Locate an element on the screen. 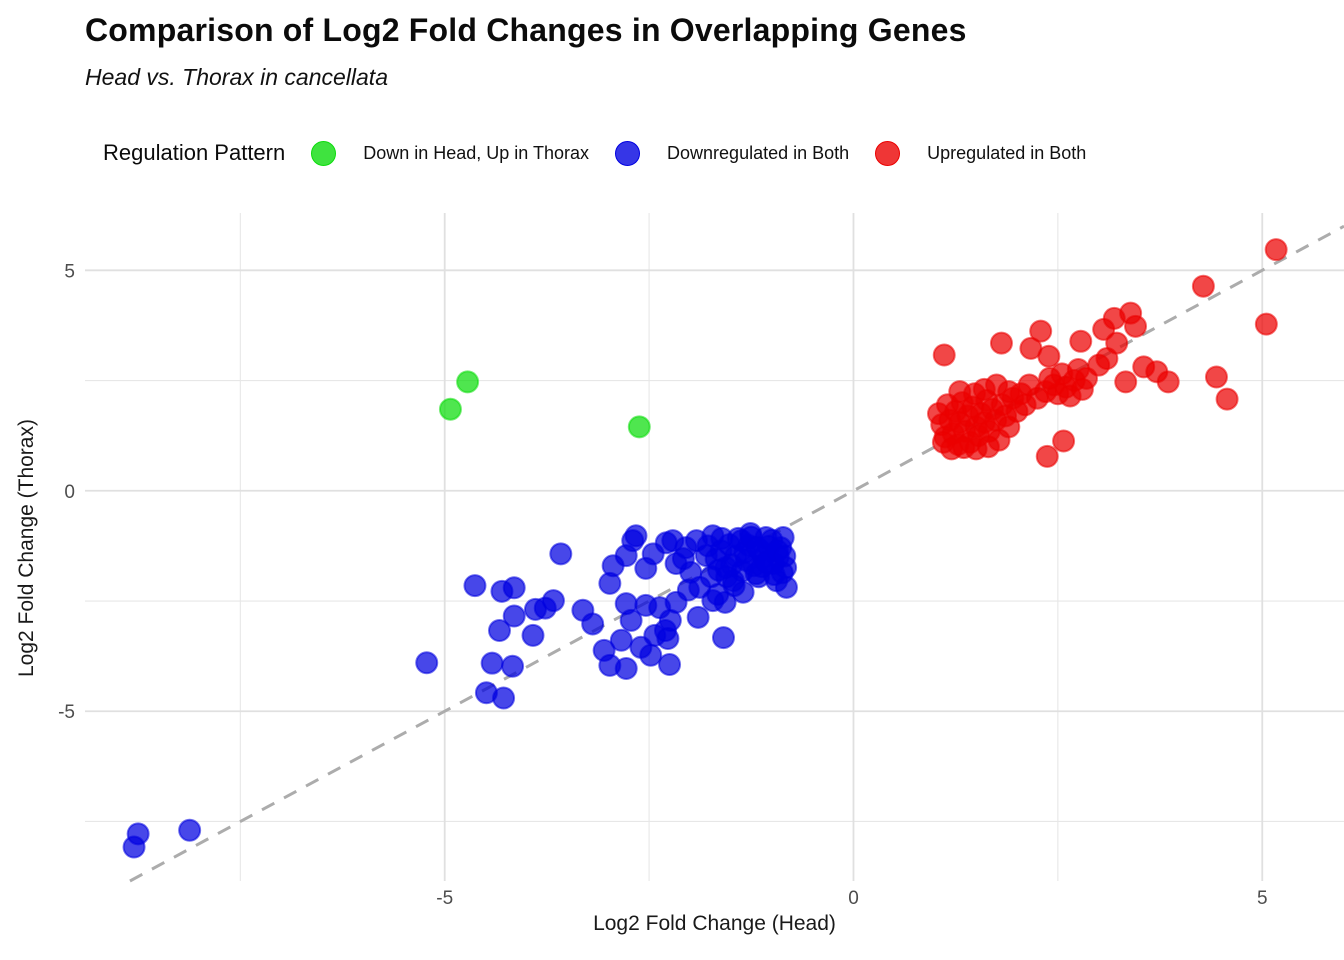 This screenshot has height=960, width=1344. y-tick-label: 5 is located at coordinates (69, 271).